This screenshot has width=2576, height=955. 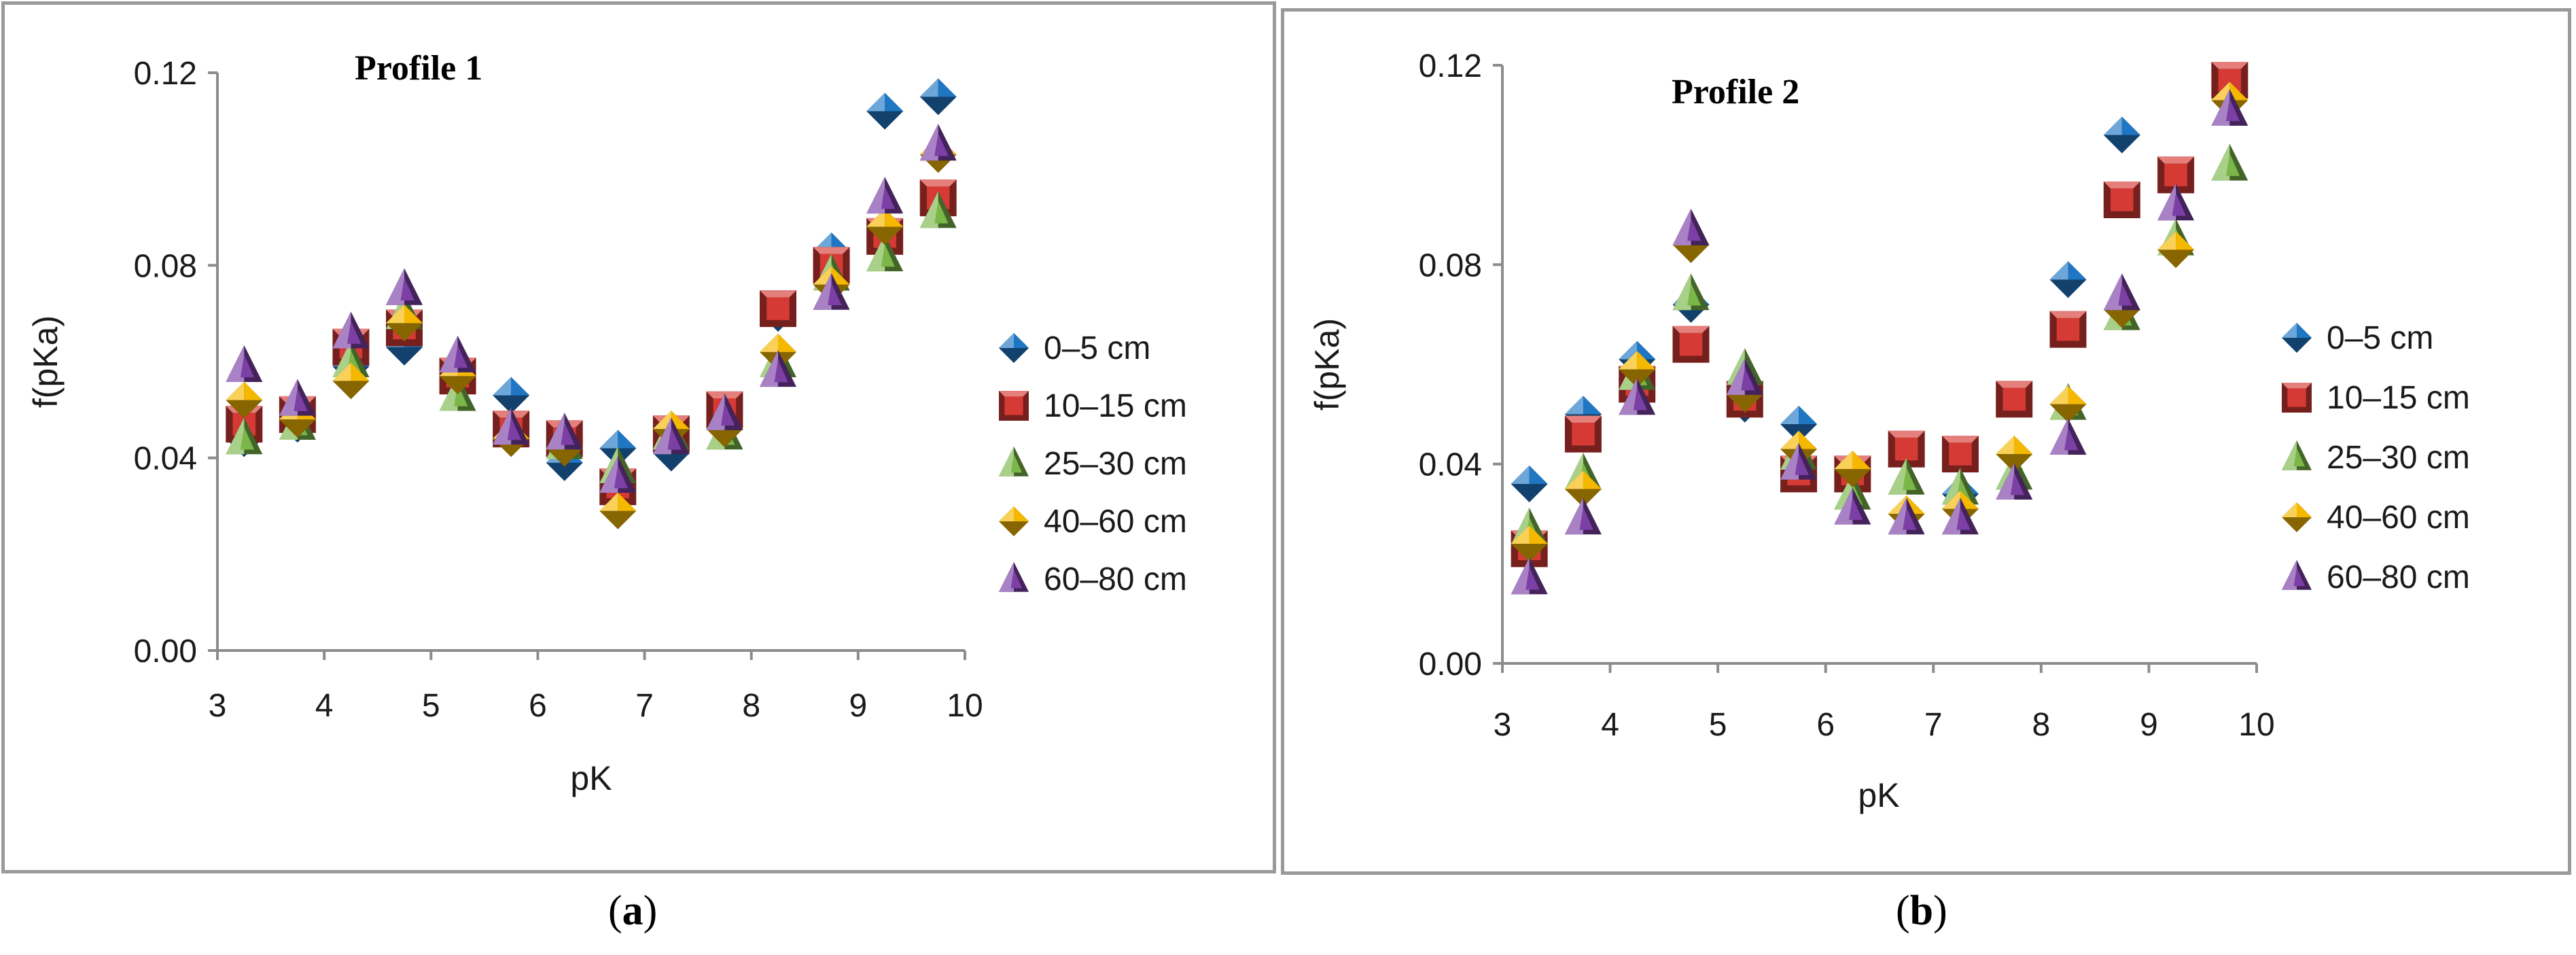 I want to click on chart-title: Profile 1, so click(x=418, y=68).